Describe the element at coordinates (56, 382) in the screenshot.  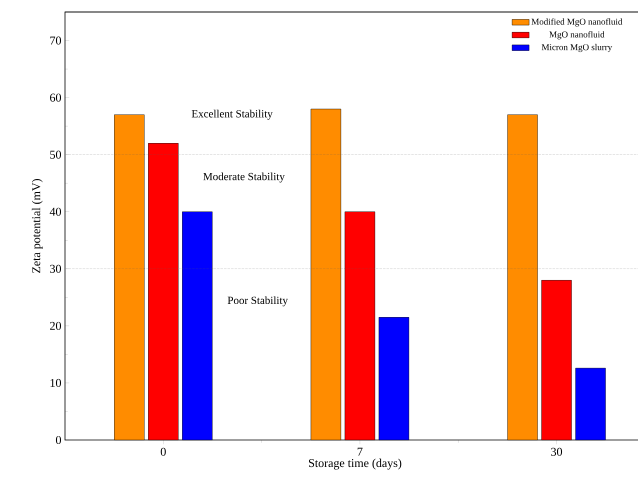
I see `y-tick-label: 10` at that location.